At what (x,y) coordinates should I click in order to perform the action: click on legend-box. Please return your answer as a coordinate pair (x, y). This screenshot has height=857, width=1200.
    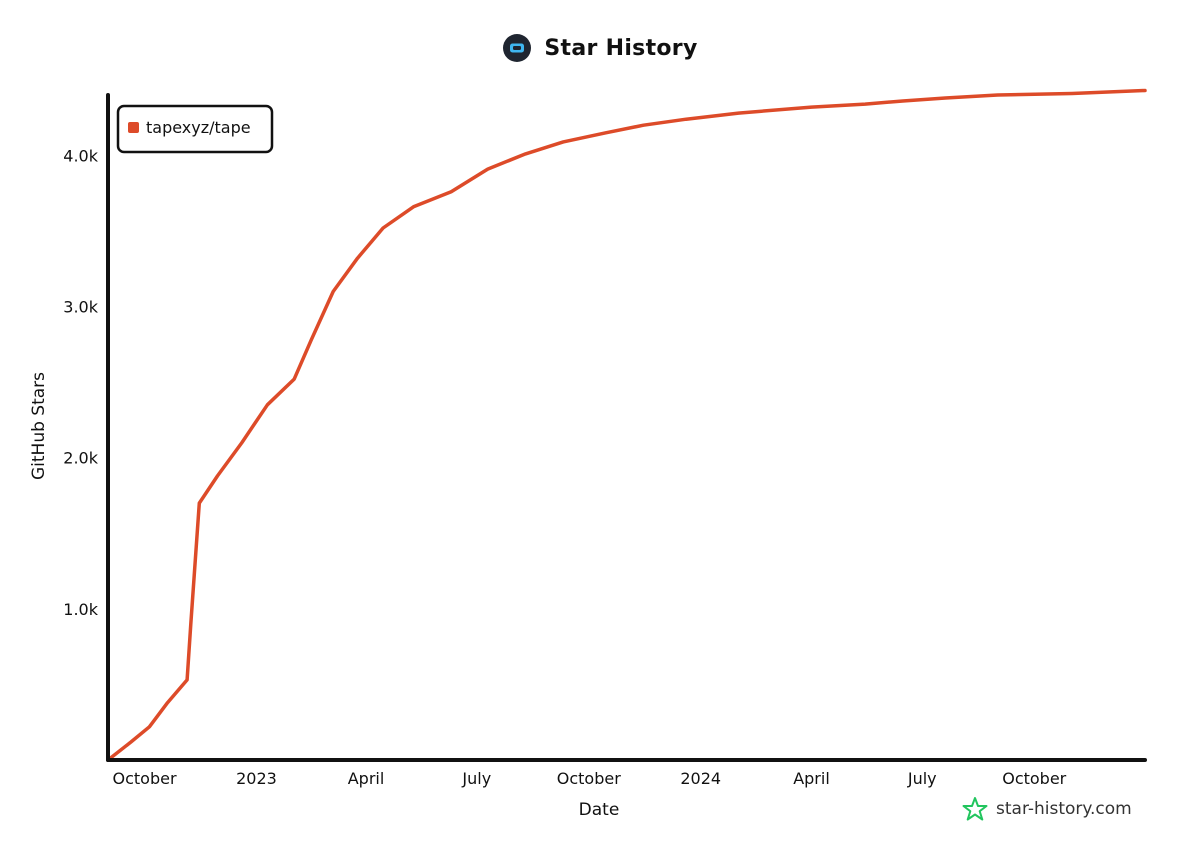
    Looking at the image, I should click on (195, 129).